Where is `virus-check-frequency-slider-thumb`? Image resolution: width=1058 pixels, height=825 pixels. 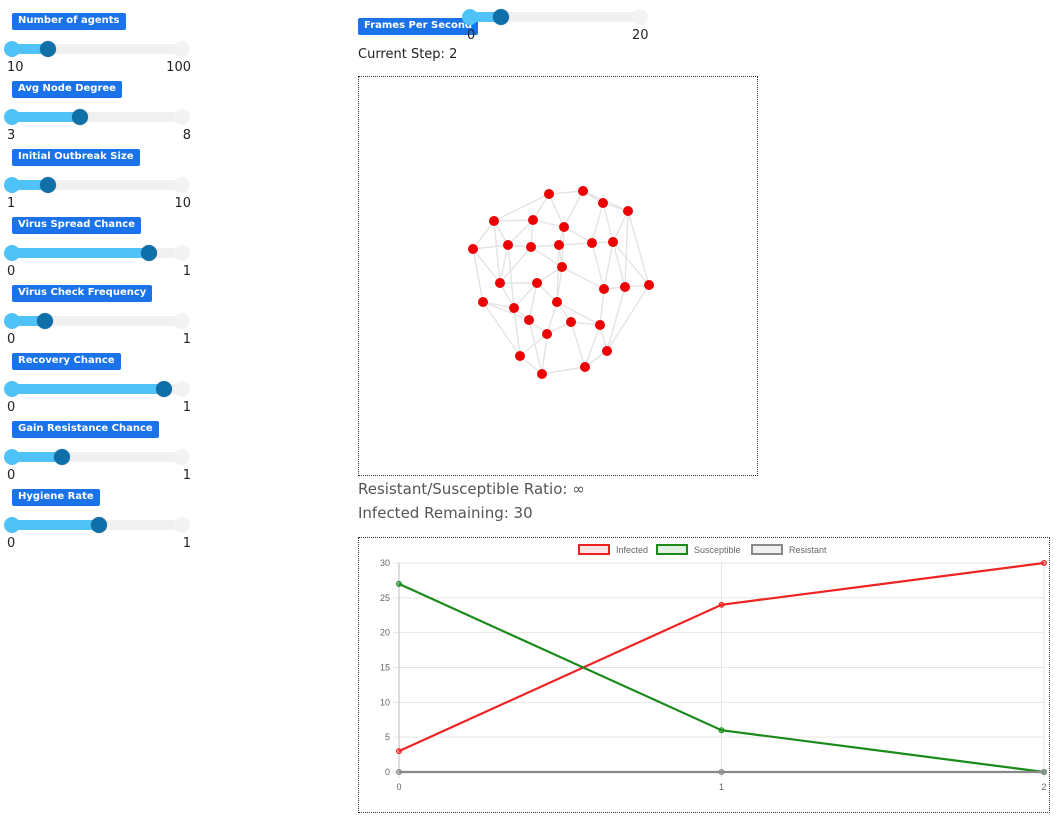 virus-check-frequency-slider-thumb is located at coordinates (44, 321).